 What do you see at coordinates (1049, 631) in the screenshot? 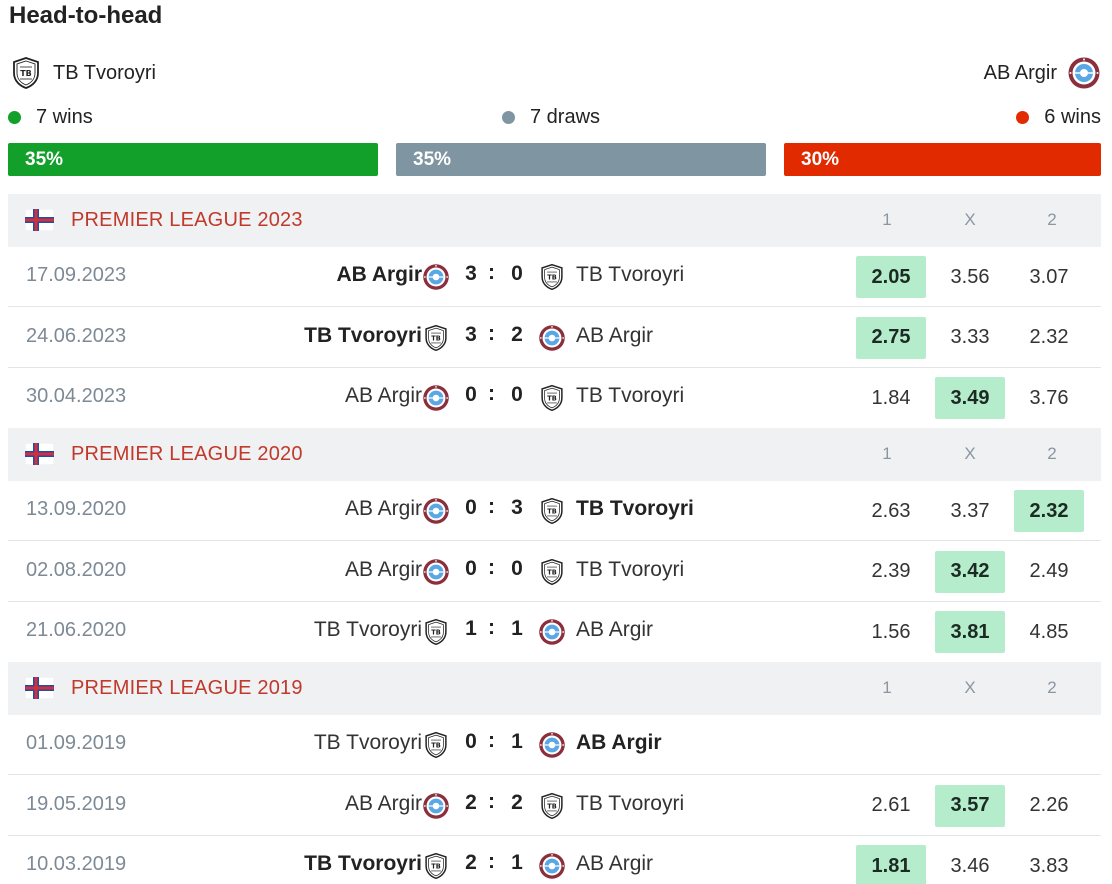
I see `odds-o2: 4.85` at bounding box center [1049, 631].